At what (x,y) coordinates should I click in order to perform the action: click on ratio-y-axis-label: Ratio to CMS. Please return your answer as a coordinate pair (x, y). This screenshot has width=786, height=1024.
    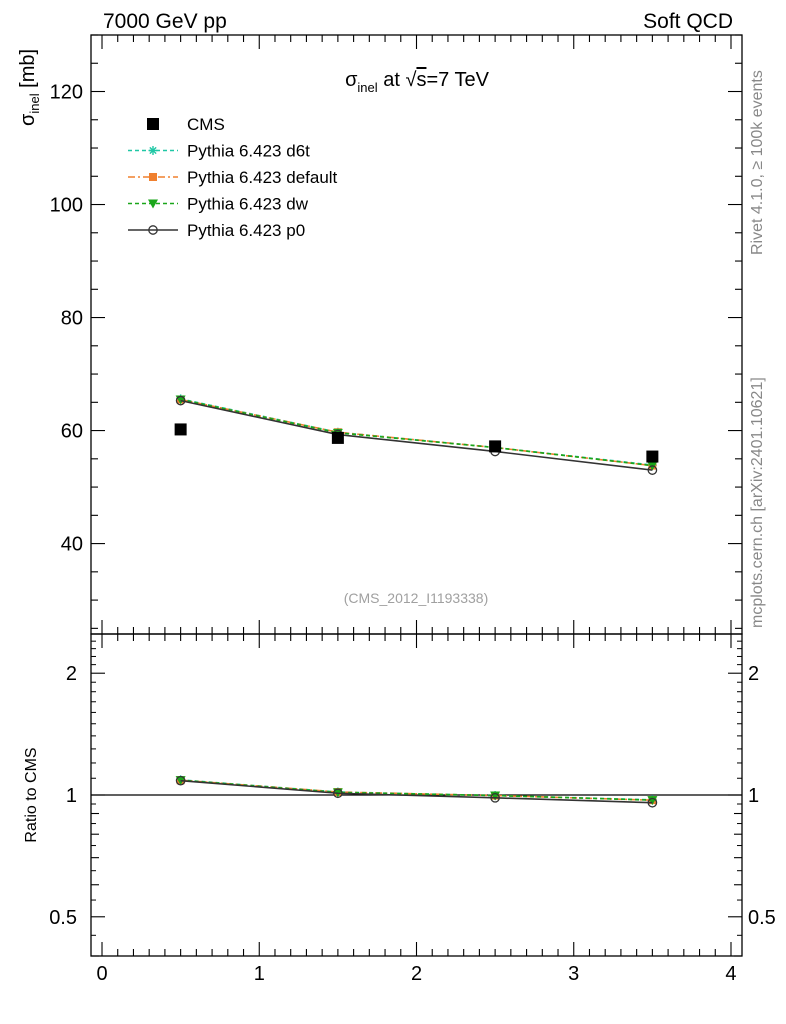
    Looking at the image, I should click on (31, 794).